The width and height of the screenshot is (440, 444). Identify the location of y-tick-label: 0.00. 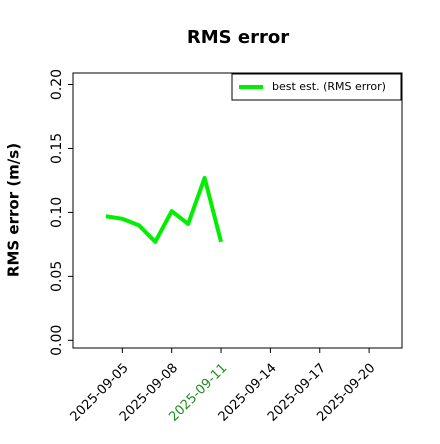
(57, 340).